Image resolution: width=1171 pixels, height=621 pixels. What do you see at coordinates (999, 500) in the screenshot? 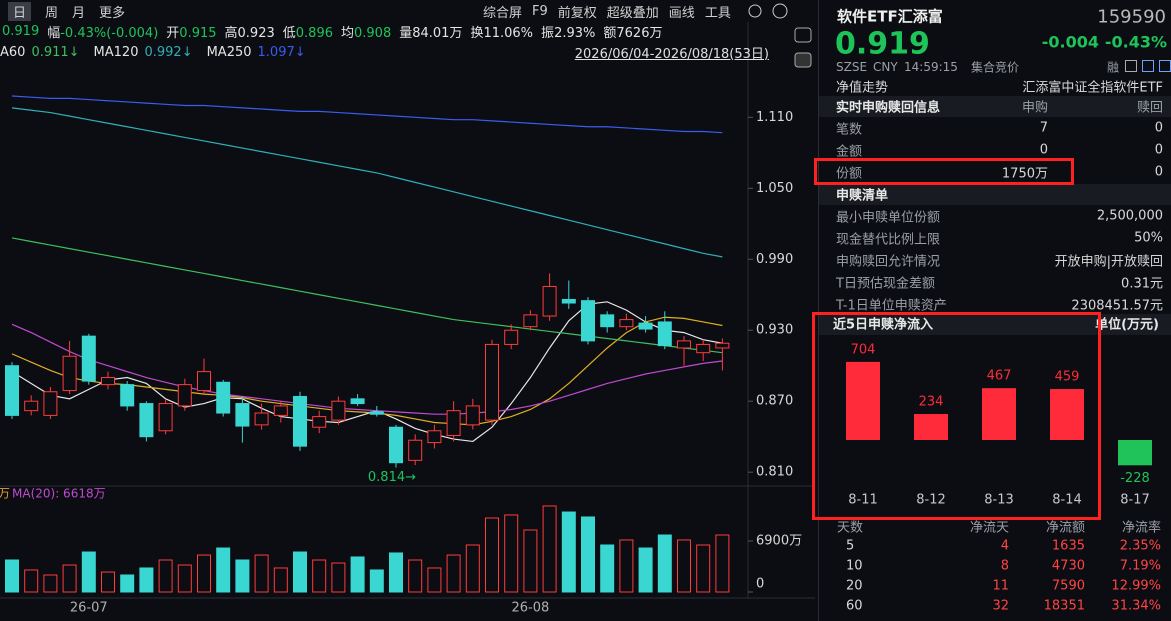
I see `x-tick-label: 8-13` at bounding box center [999, 500].